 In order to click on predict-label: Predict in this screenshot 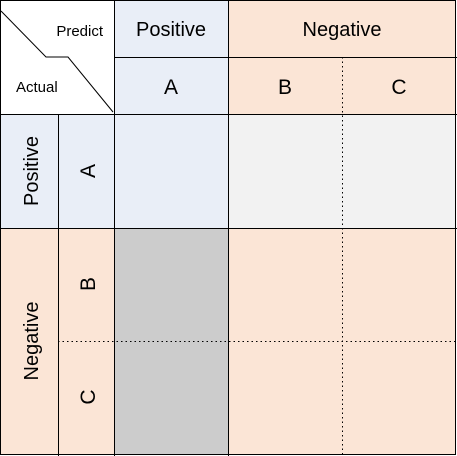, I will do `click(80, 31)`.